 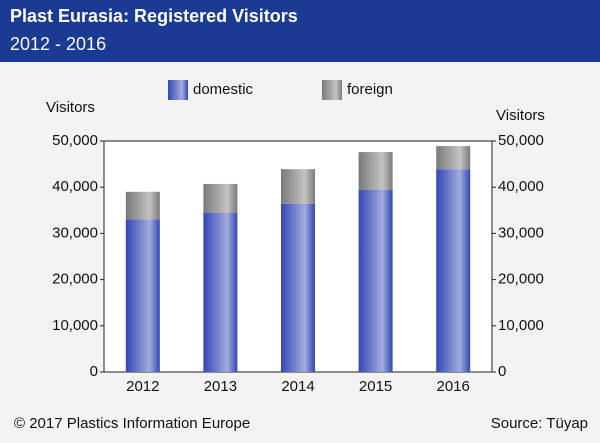 What do you see at coordinates (142, 386) in the screenshot?
I see `x-tick-label: 2012` at bounding box center [142, 386].